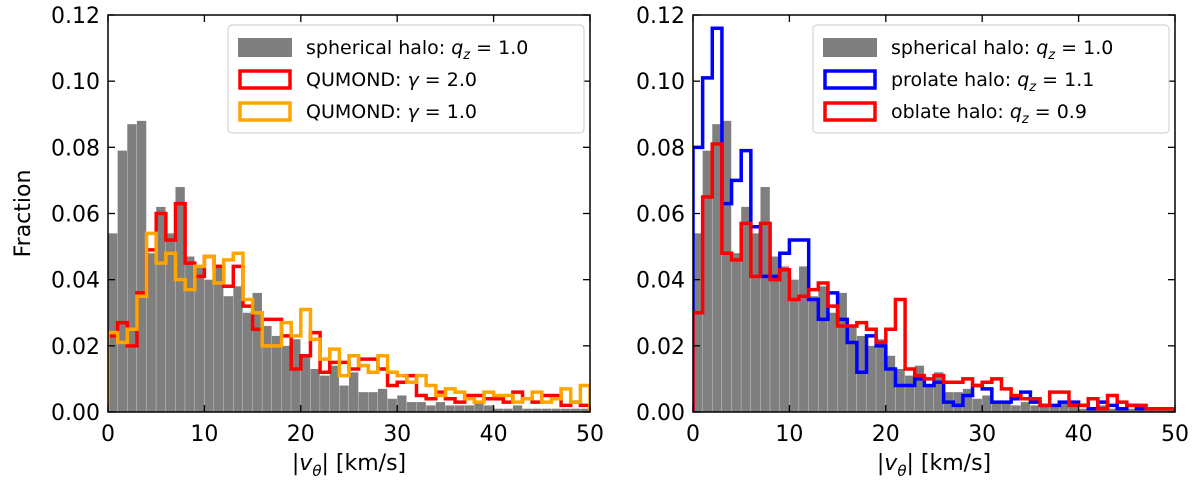 This screenshot has height=481, width=1200. Describe the element at coordinates (391, 112) in the screenshot. I see `legend-label: QUMOND: γ = 1.0` at that location.